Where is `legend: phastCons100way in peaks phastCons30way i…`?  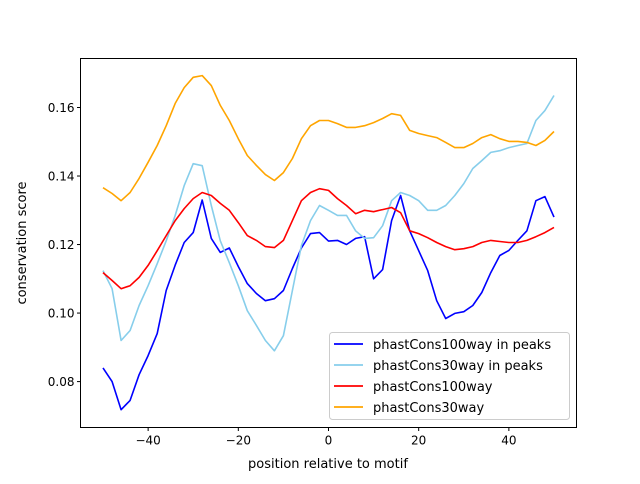 legend: phastCons100way in peaks phastCons30way i… is located at coordinates (449, 376).